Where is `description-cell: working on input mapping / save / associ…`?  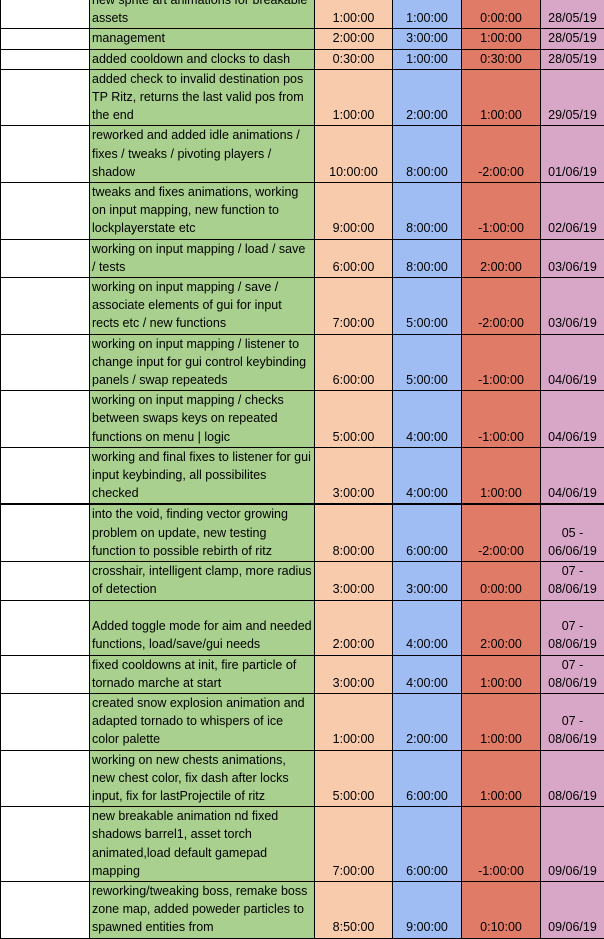 description-cell: working on input mapping / save / associ… is located at coordinates (202, 306).